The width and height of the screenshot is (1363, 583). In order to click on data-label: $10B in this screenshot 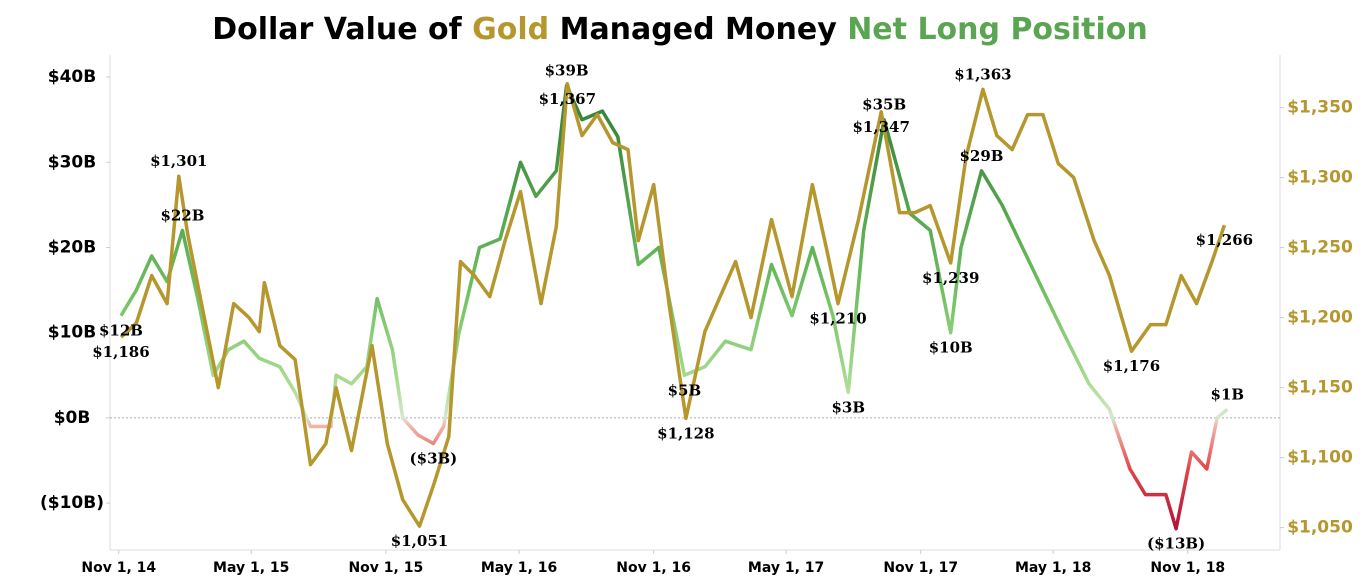, I will do `click(951, 348)`.